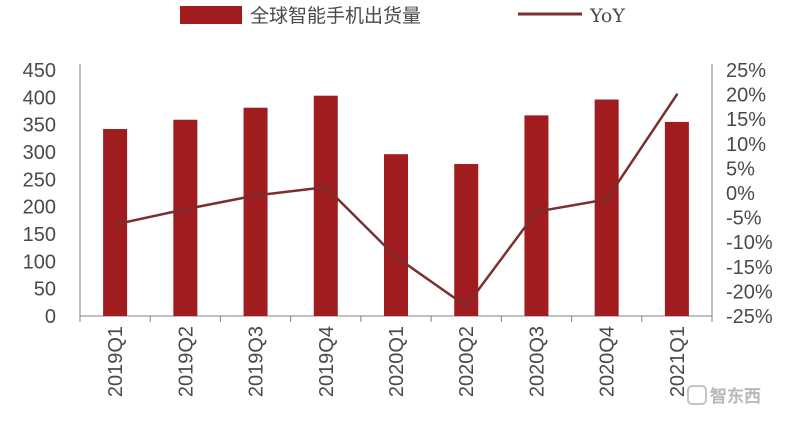 The width and height of the screenshot is (800, 425). What do you see at coordinates (678, 361) in the screenshot?
I see `x-tick-label: 2021Q1` at bounding box center [678, 361].